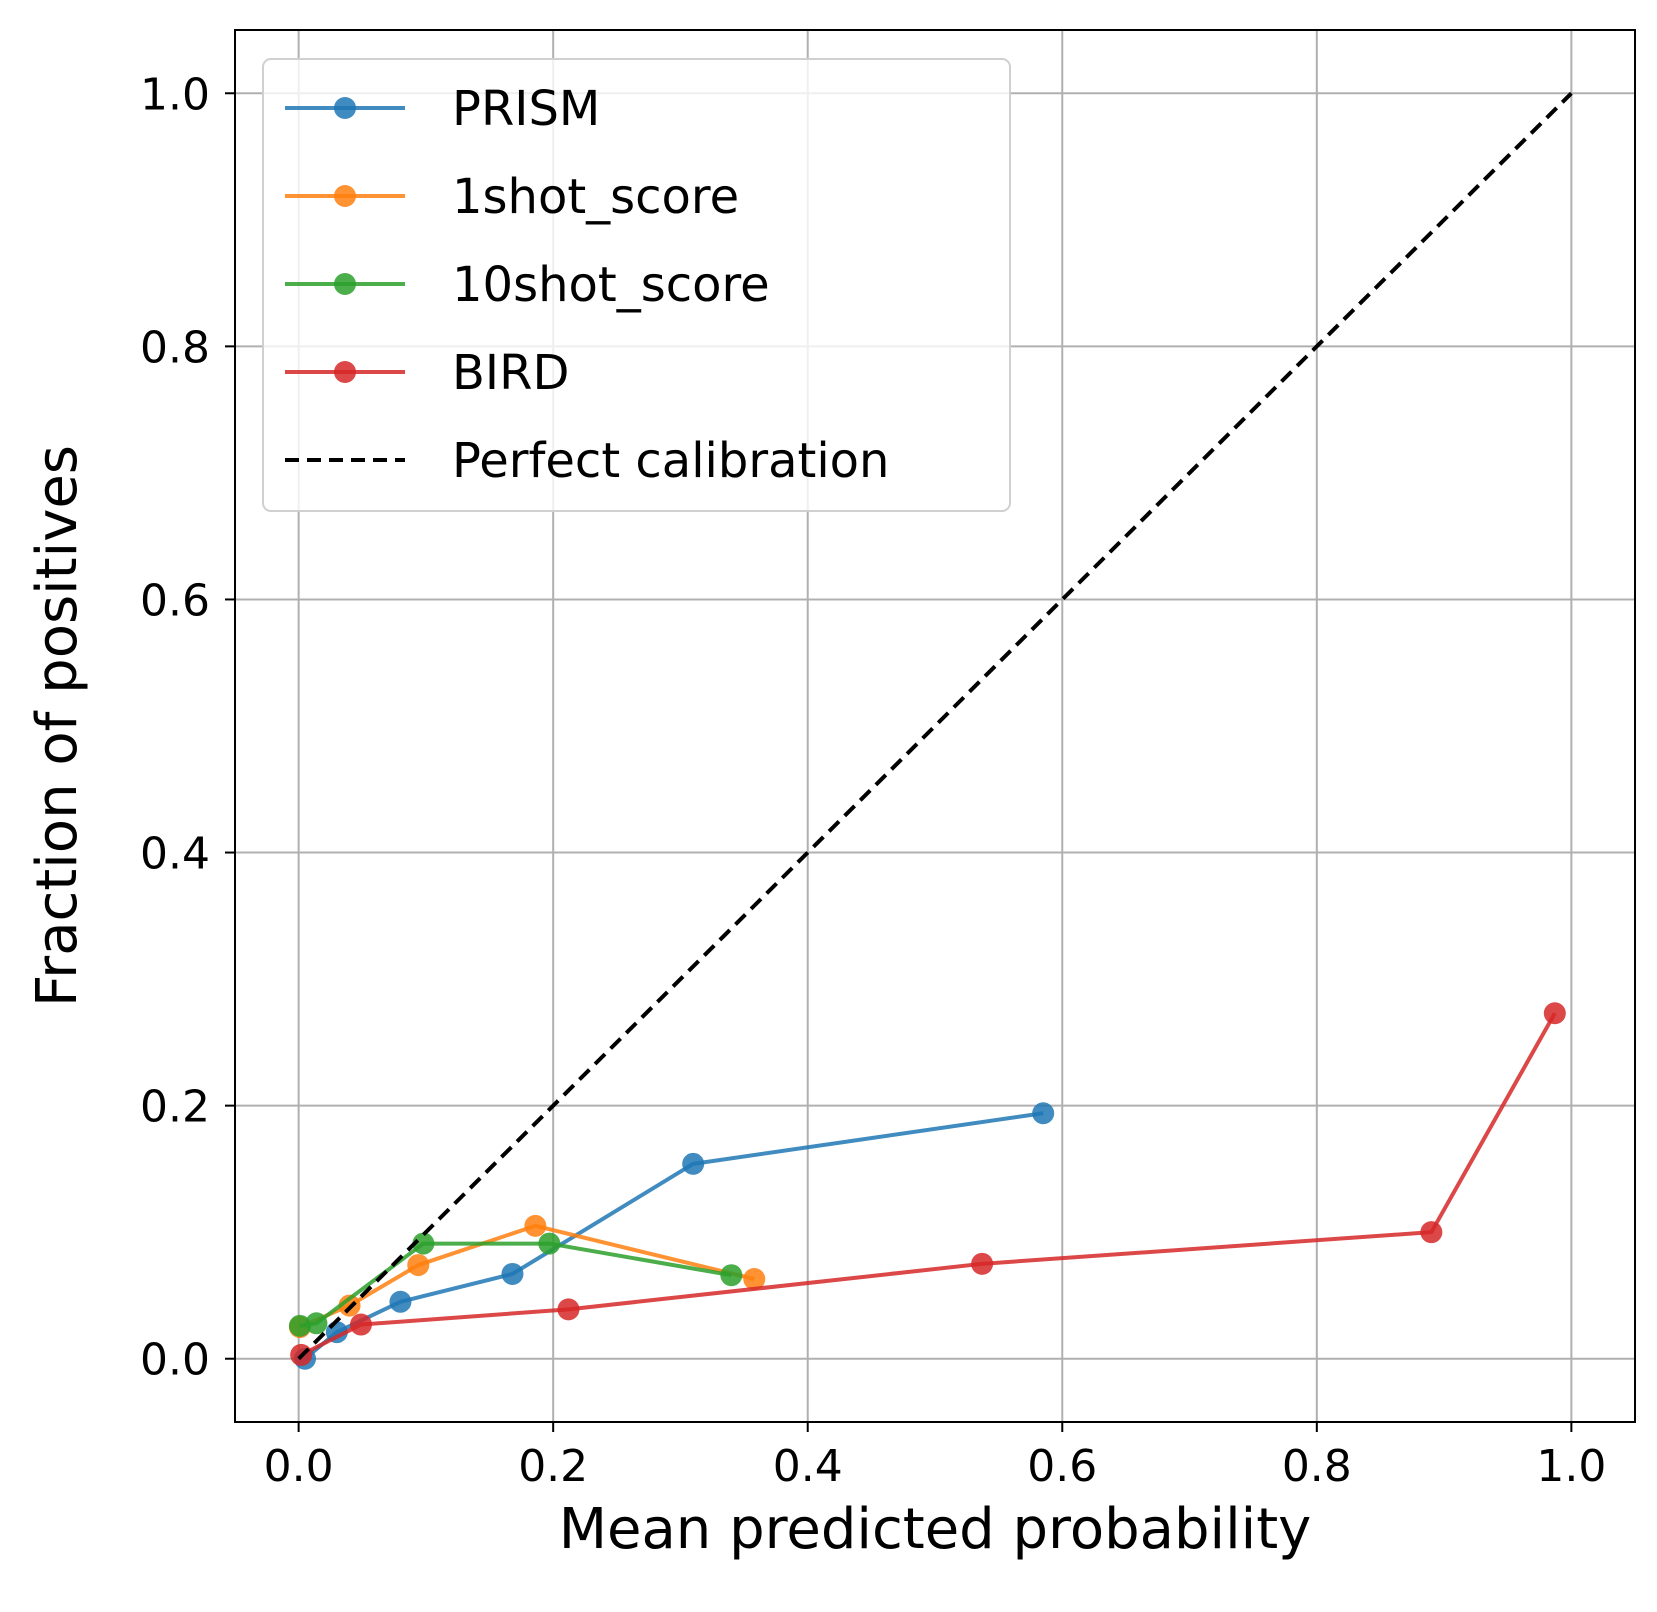 The height and width of the screenshot is (1612, 1657). I want to click on legend-label-1shot-score: 1shot_score, so click(595, 197).